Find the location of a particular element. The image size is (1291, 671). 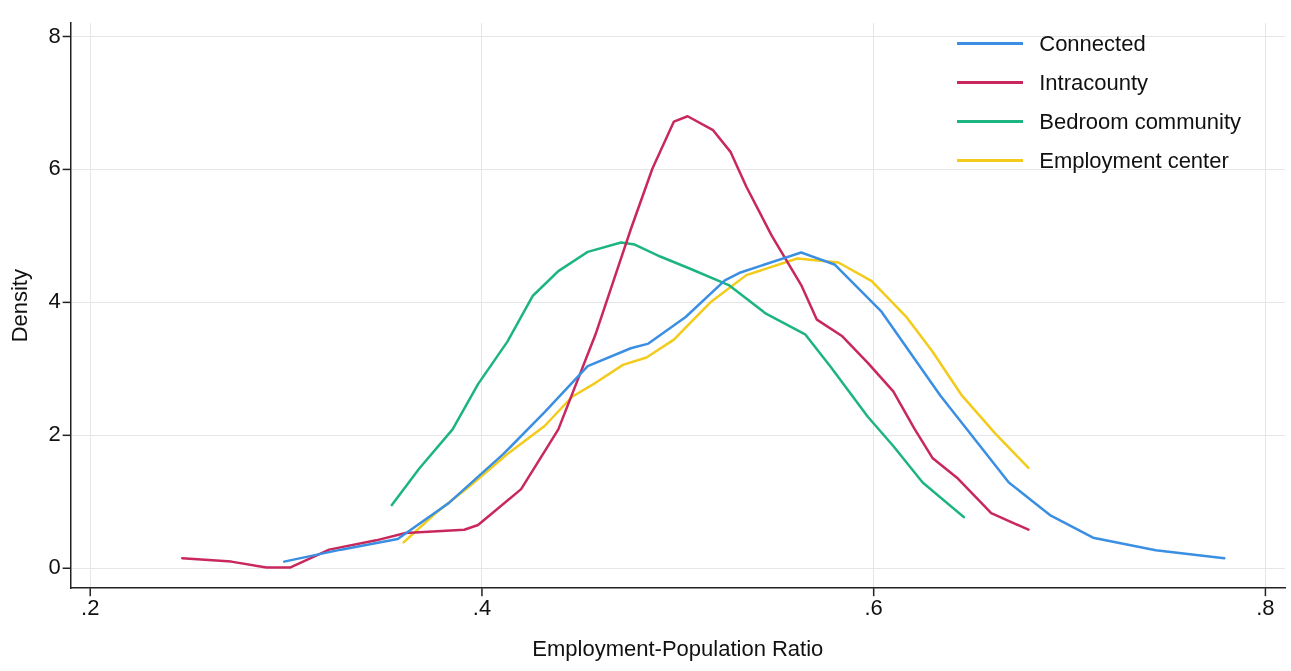

legend-label: Bedroom community is located at coordinates (1140, 122).